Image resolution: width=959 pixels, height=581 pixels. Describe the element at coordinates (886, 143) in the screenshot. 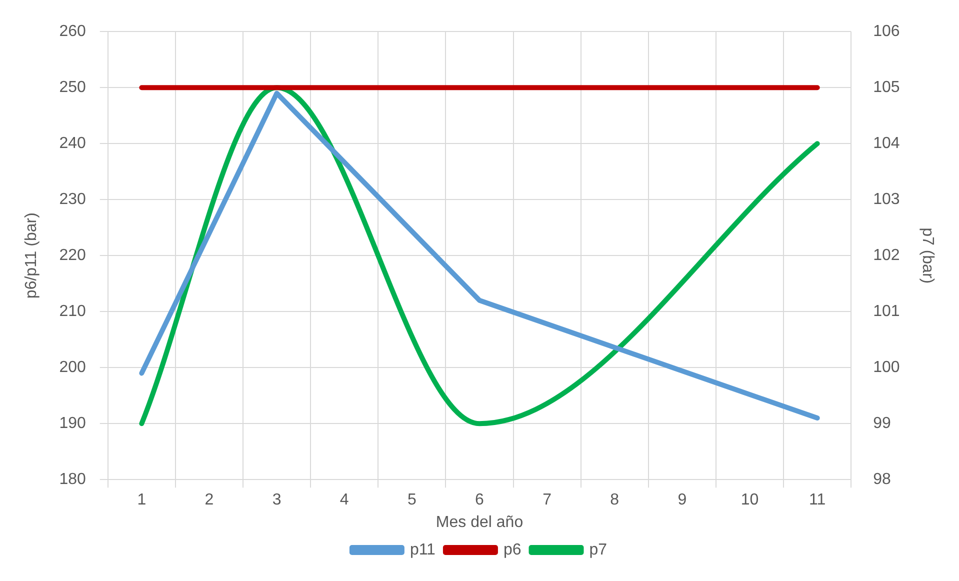

I see `y2-tick-label: 104` at that location.